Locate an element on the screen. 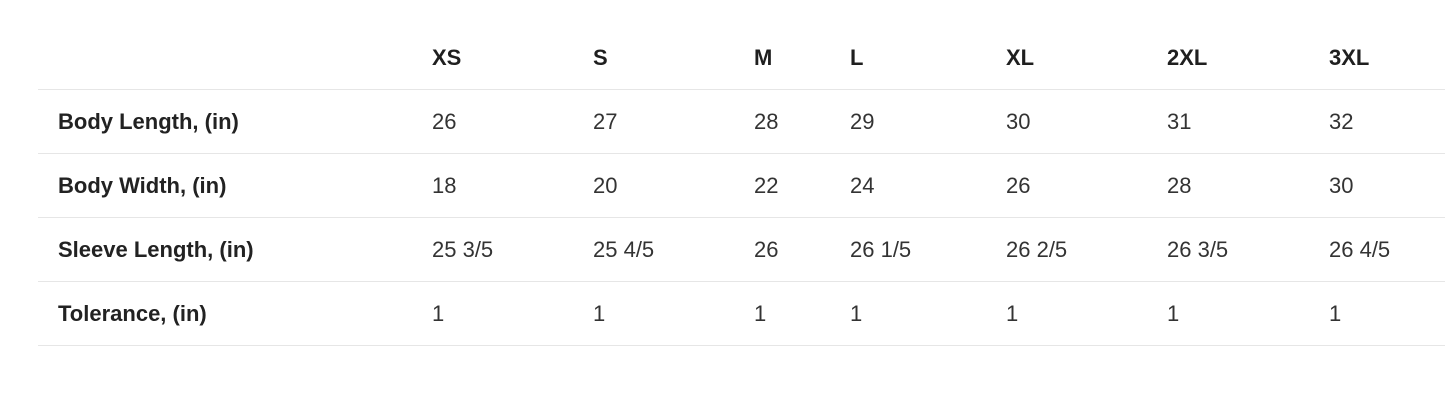 The height and width of the screenshot is (405, 1445). measurement-cell: 22 is located at coordinates (802, 185).